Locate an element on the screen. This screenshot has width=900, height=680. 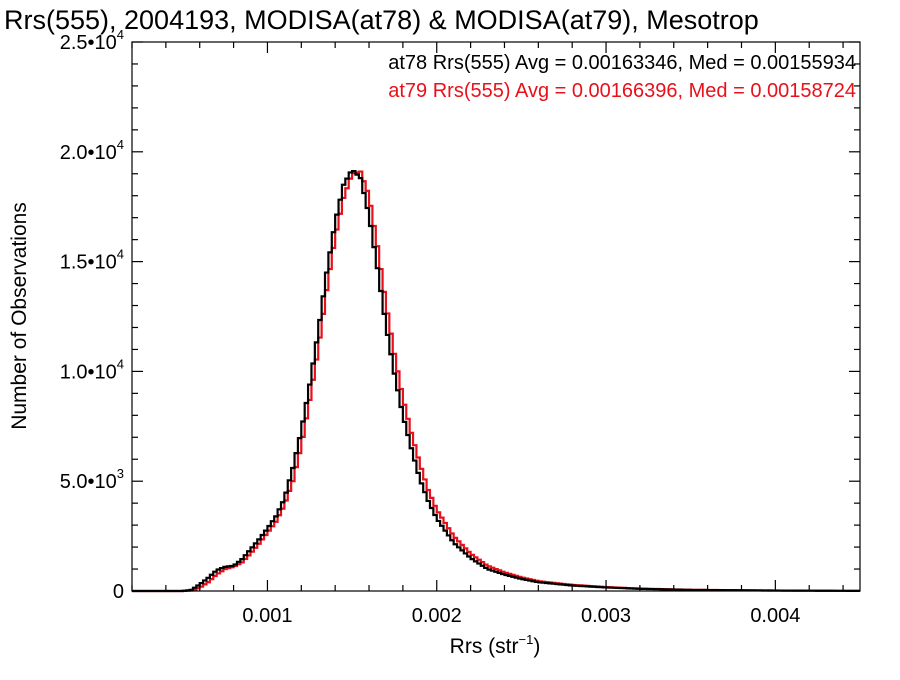
y-tick-label: 2.5•104 is located at coordinates (92, 40).